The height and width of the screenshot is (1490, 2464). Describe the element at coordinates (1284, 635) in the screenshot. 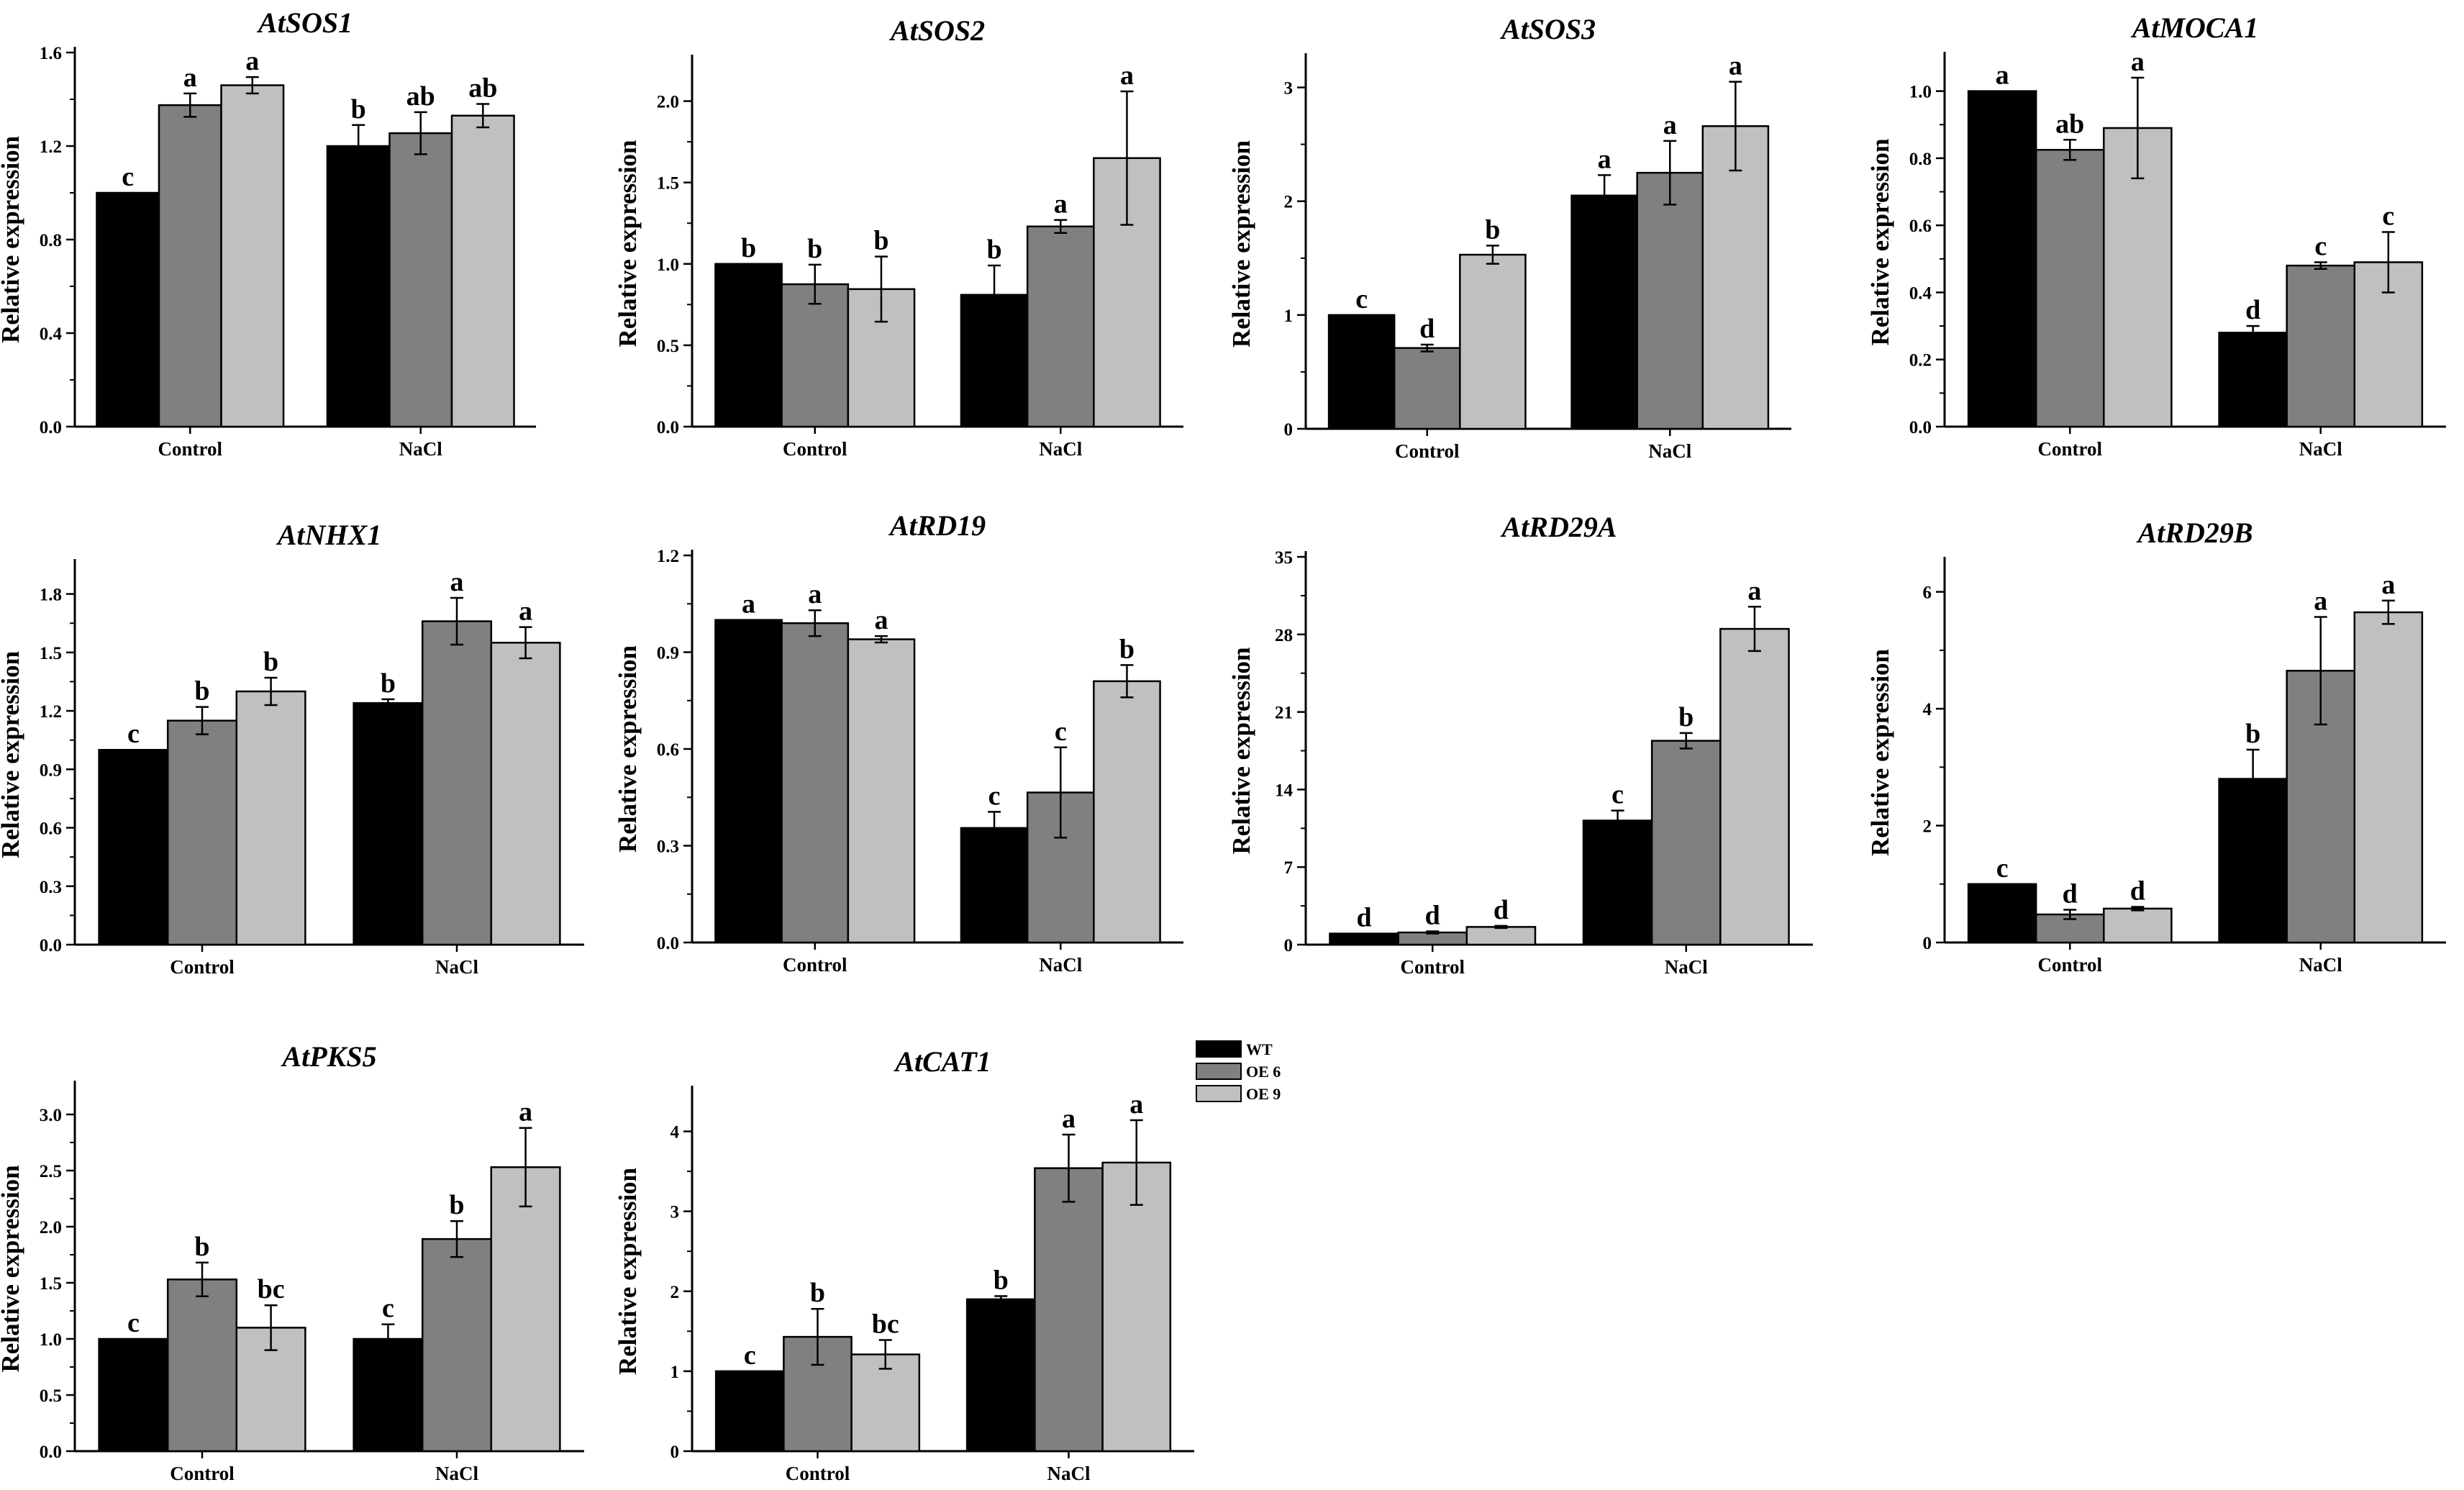

I see `y-tick-label: 28` at that location.